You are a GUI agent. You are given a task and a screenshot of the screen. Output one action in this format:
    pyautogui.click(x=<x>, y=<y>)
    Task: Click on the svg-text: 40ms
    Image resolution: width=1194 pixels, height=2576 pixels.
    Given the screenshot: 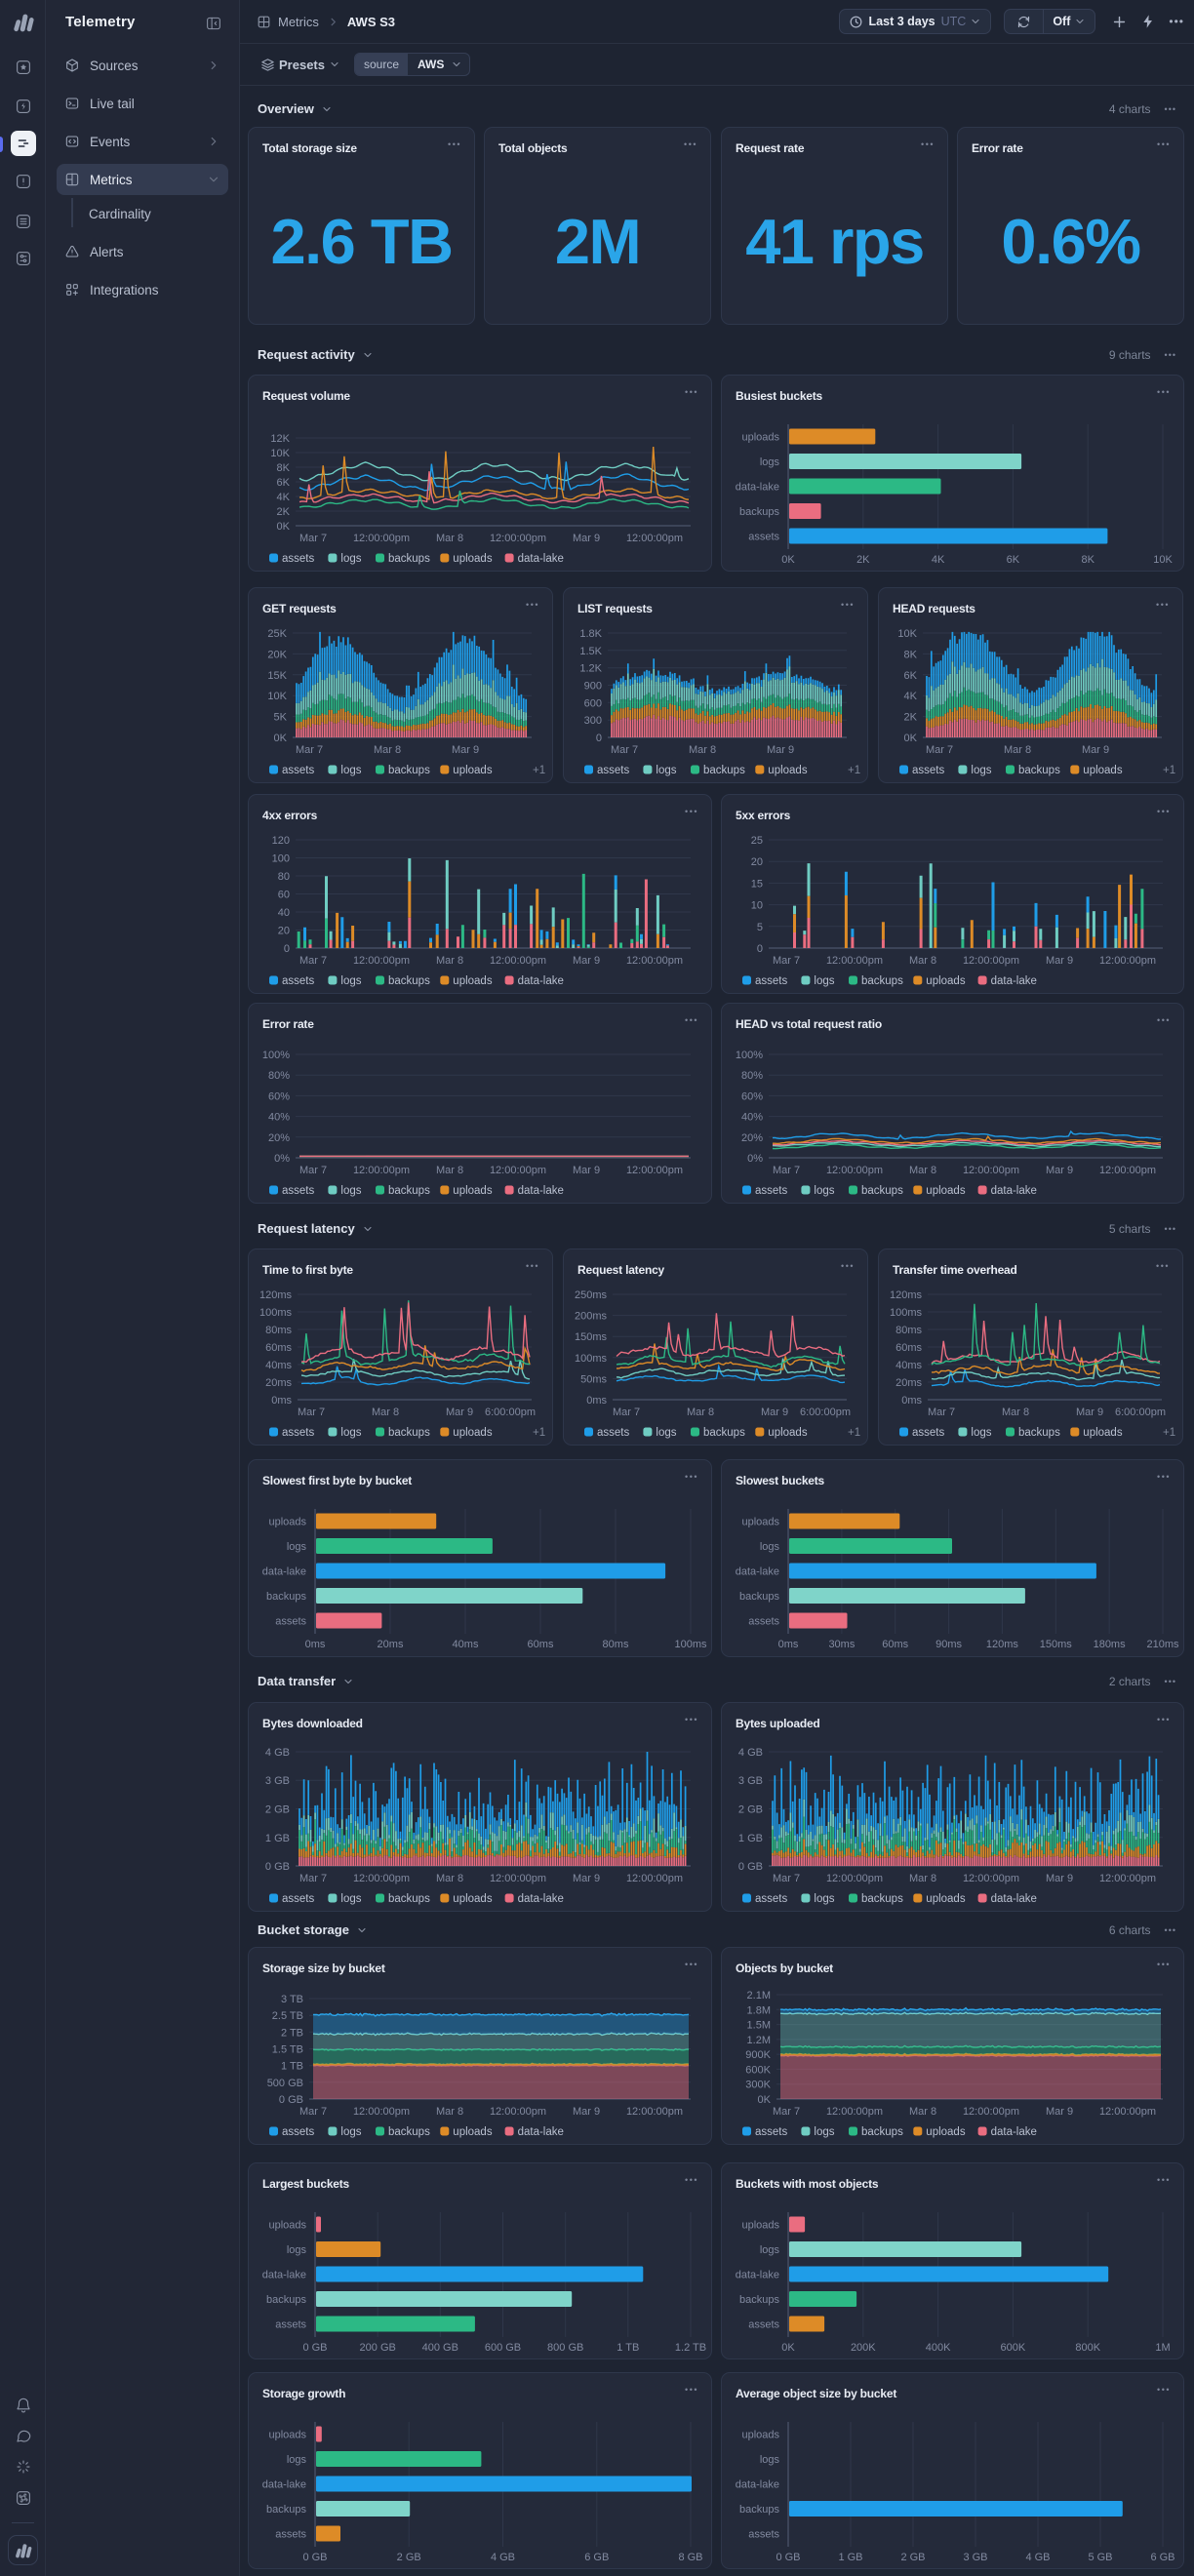 What is the action you would take?
    pyautogui.click(x=909, y=1365)
    